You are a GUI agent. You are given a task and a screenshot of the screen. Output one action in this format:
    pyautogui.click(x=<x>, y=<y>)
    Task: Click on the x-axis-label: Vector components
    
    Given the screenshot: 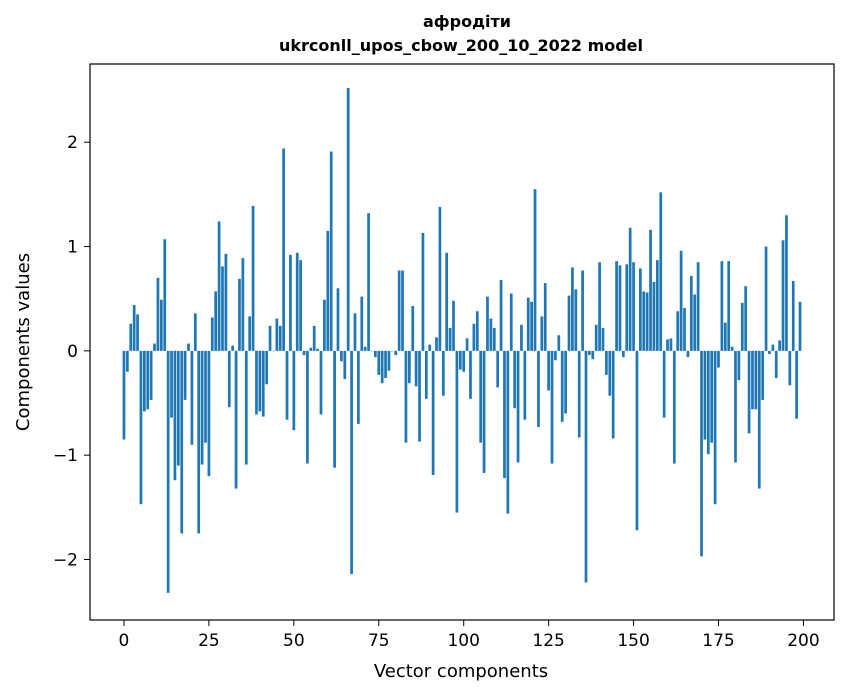 What is the action you would take?
    pyautogui.click(x=461, y=671)
    